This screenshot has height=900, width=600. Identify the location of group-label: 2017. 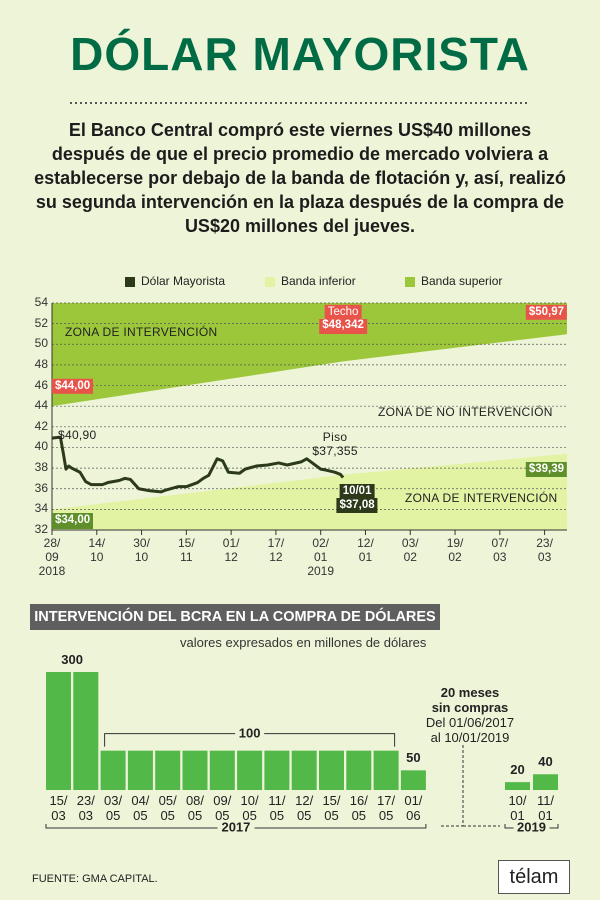
(236, 828).